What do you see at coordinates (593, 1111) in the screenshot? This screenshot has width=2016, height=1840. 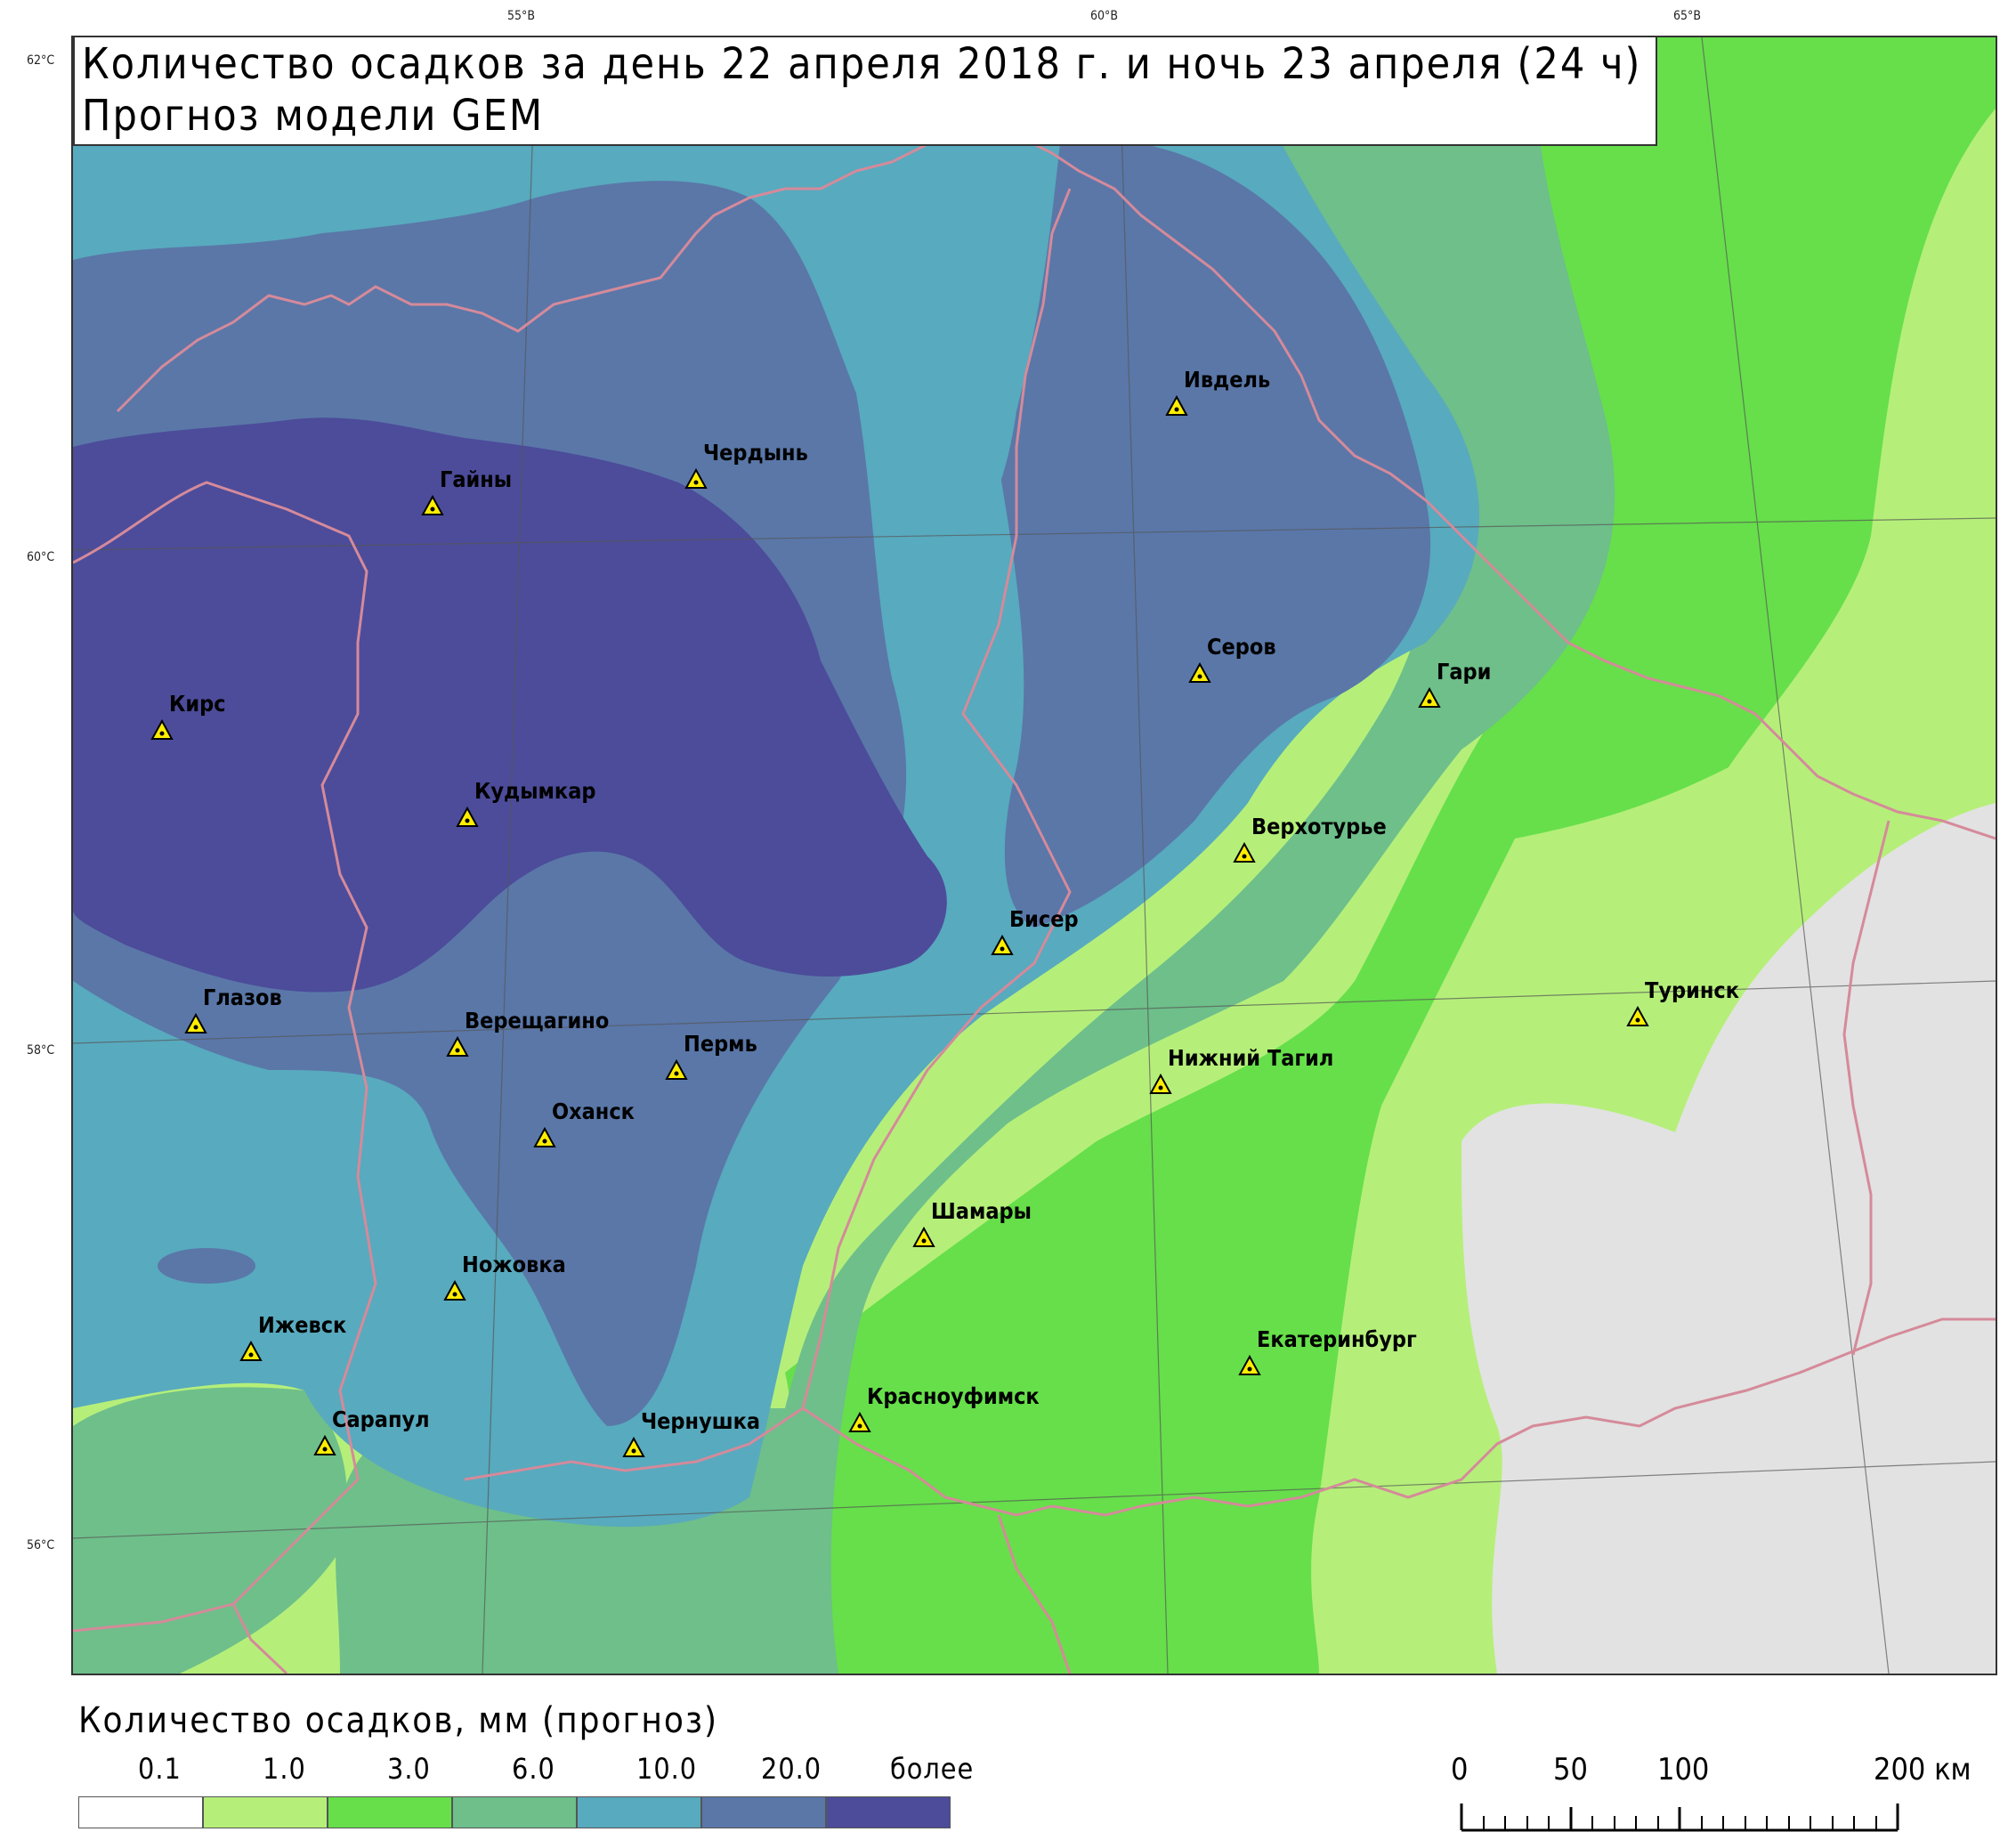 I see `city-label: Оханск` at bounding box center [593, 1111].